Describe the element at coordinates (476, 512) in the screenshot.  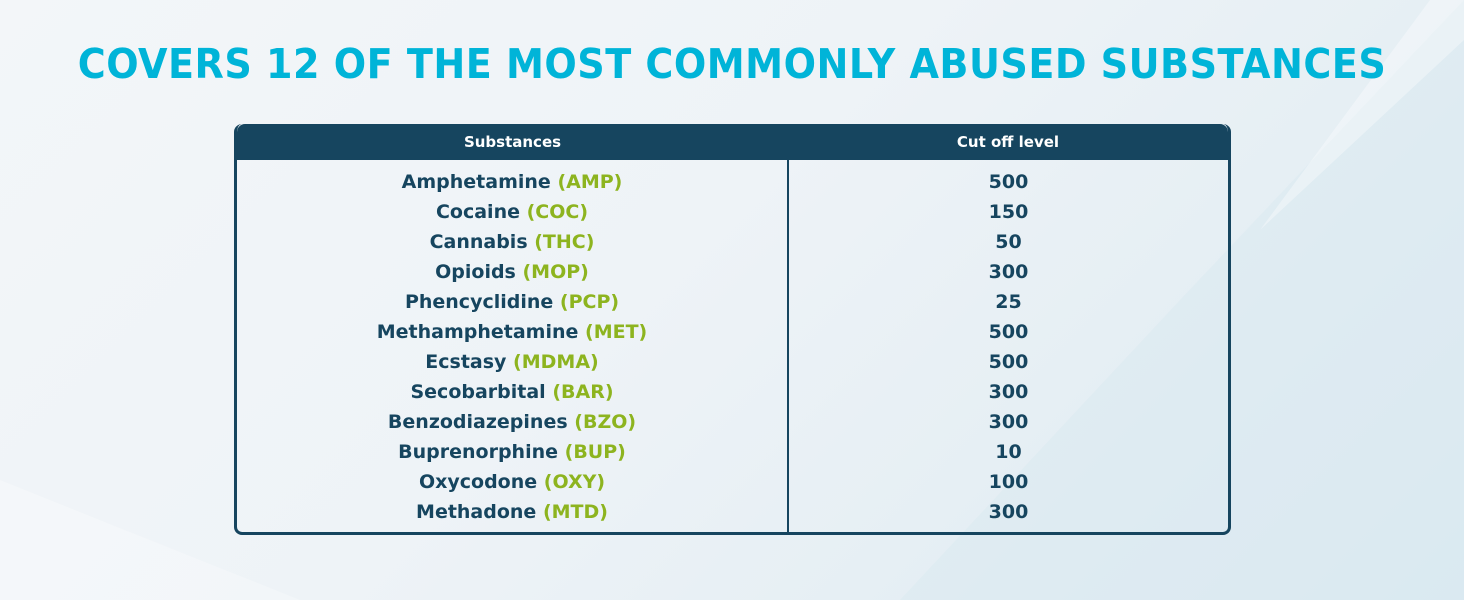
I see `substance-name: Methadone` at that location.